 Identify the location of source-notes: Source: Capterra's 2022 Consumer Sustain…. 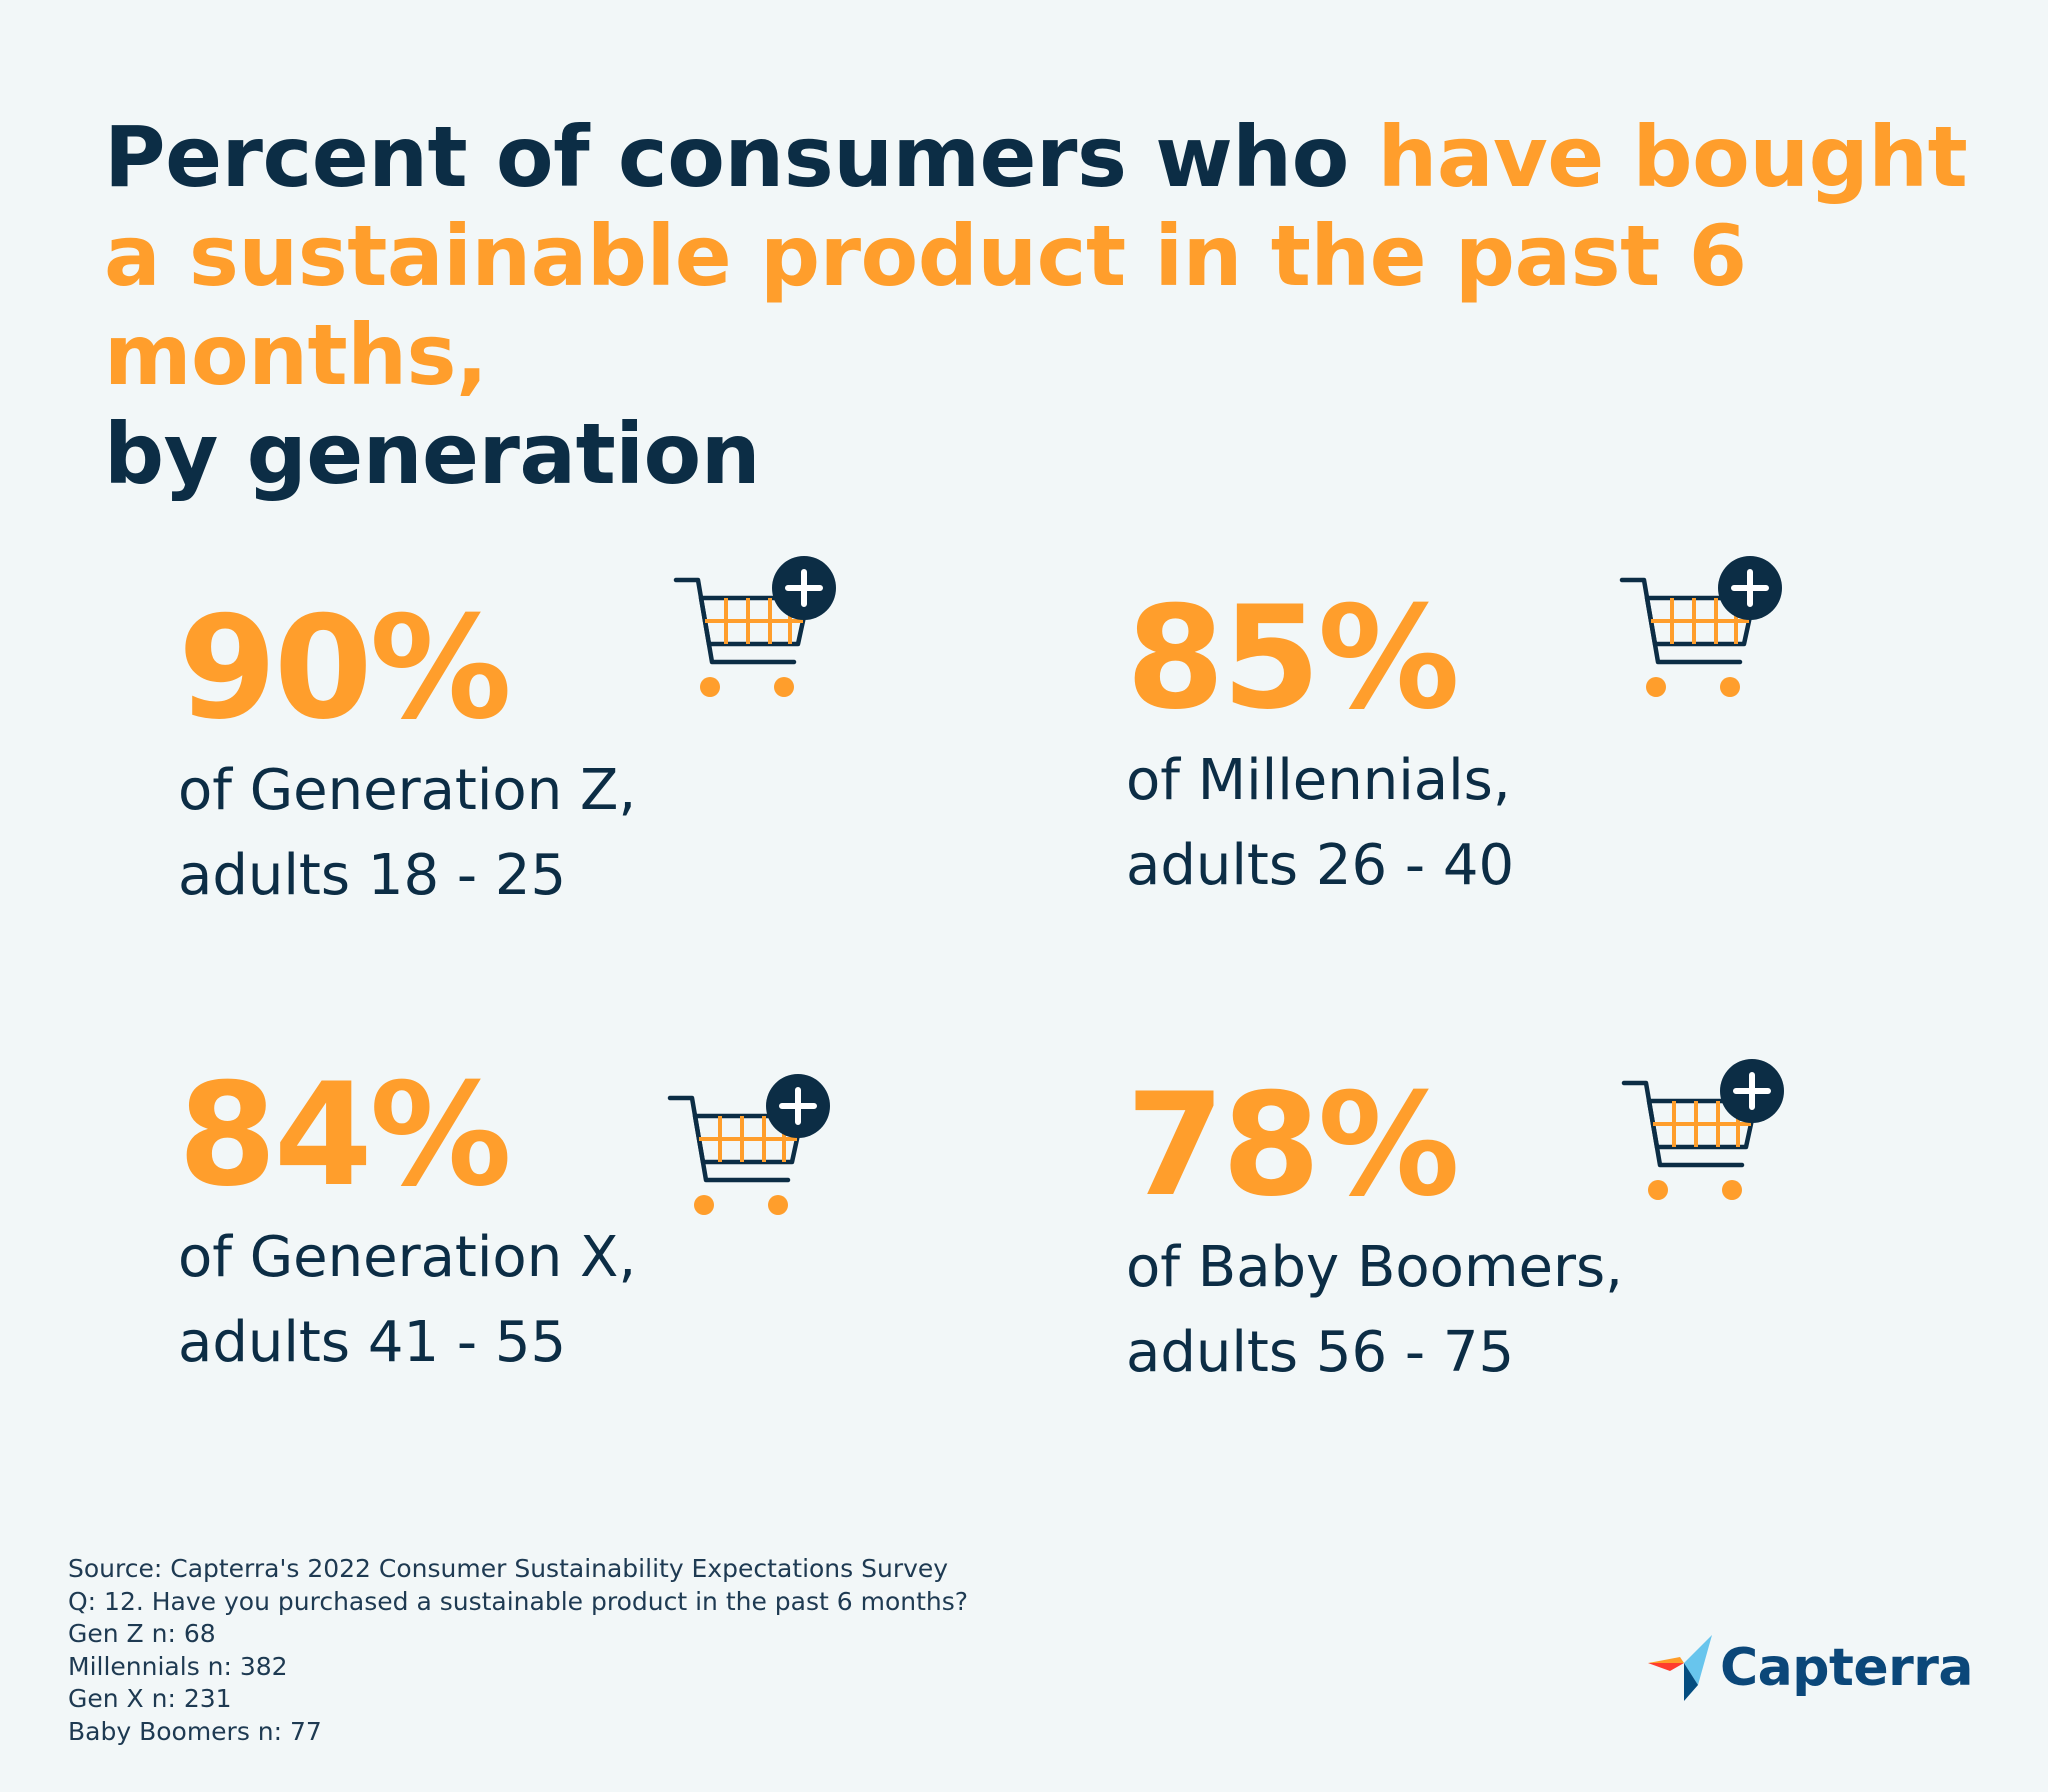
(518, 1650).